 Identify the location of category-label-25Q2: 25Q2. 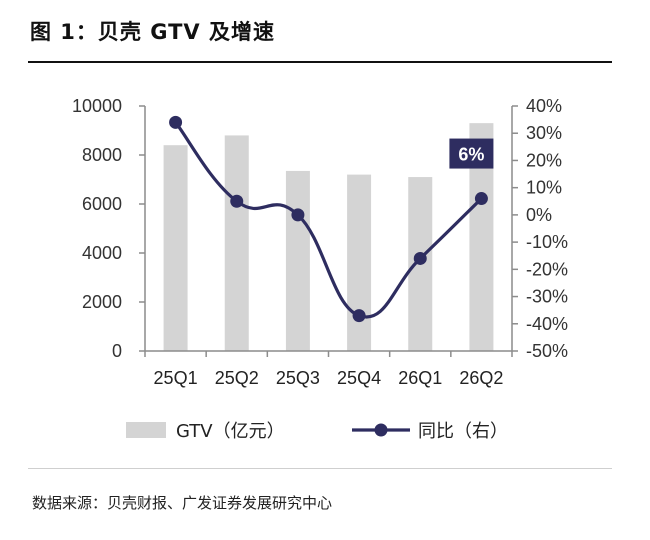
(237, 378).